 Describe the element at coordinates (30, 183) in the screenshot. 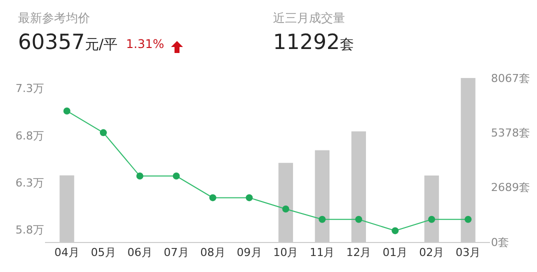

I see `y-tick-label: 6.3万` at that location.